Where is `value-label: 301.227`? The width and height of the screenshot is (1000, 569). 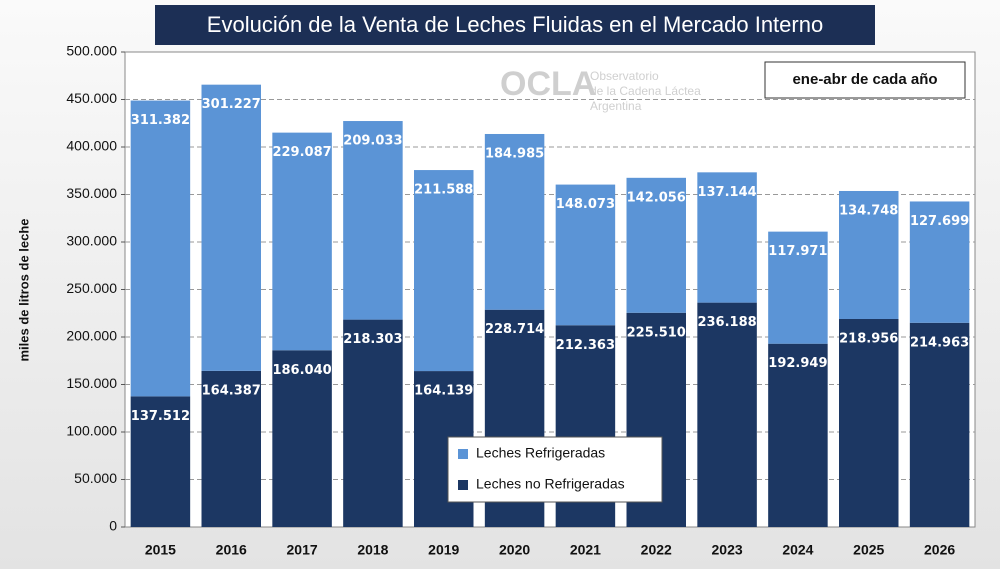
value-label: 301.227 is located at coordinates (231, 104).